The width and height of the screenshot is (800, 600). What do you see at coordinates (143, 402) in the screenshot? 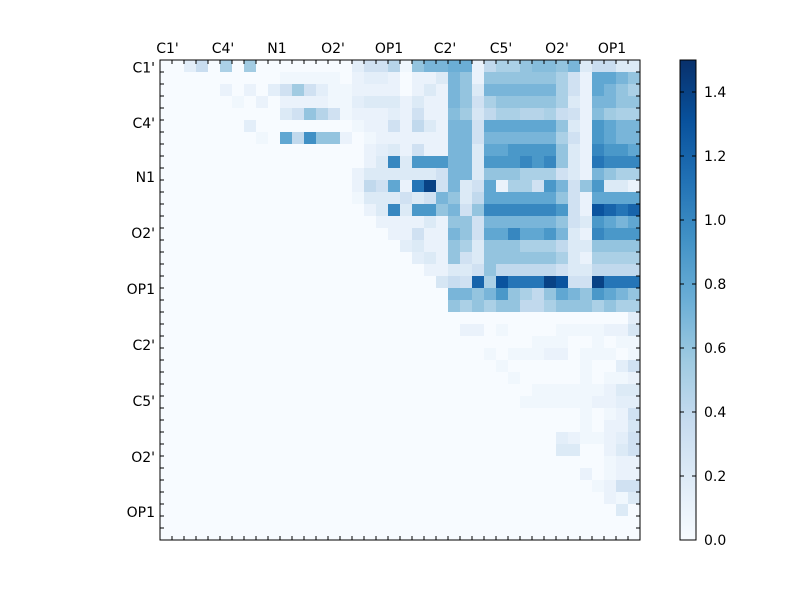
I see `y-tick-label: C5'` at bounding box center [143, 402].